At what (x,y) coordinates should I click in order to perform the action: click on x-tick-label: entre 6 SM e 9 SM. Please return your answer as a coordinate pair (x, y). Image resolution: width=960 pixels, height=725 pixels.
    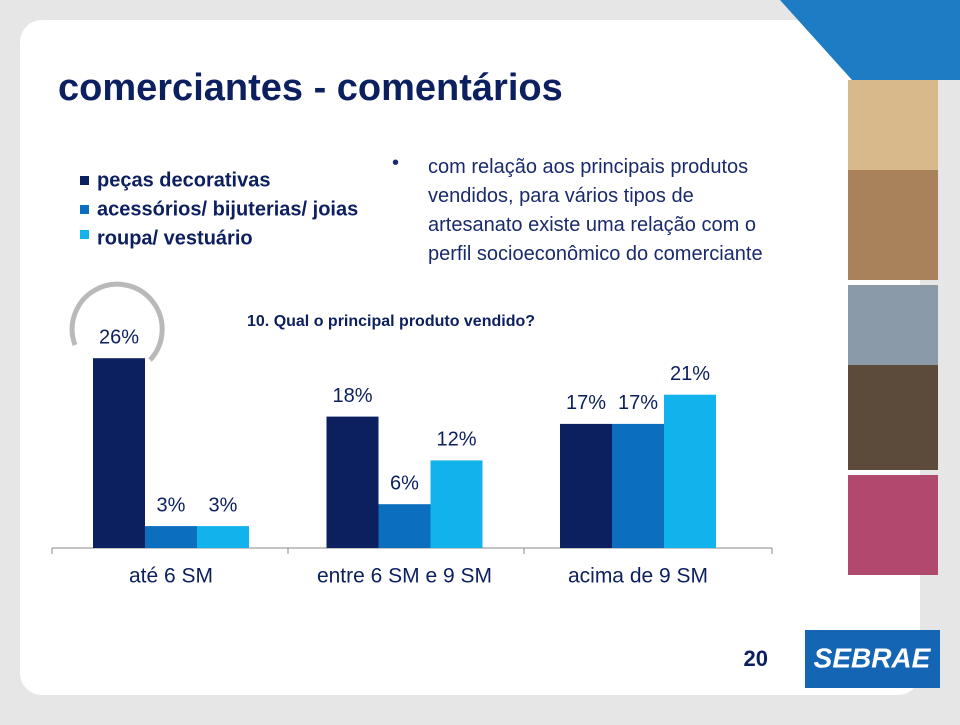
    Looking at the image, I should click on (404, 576).